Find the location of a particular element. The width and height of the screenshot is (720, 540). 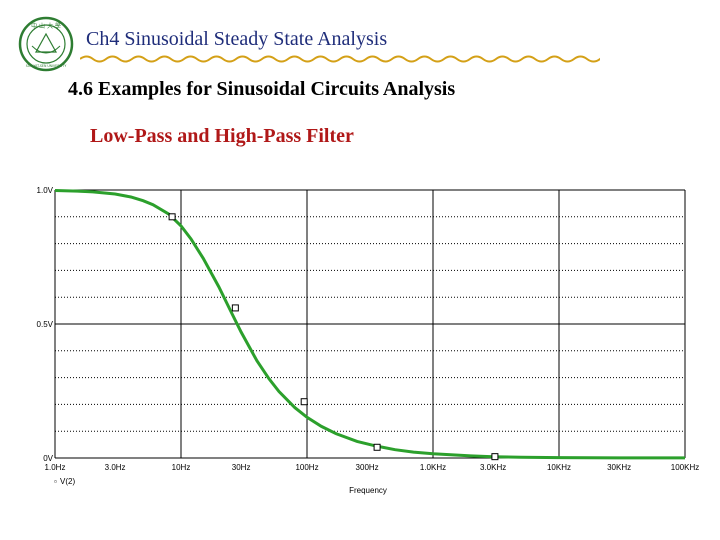

x-tick-label: 3.0Hz is located at coordinates (115, 467).